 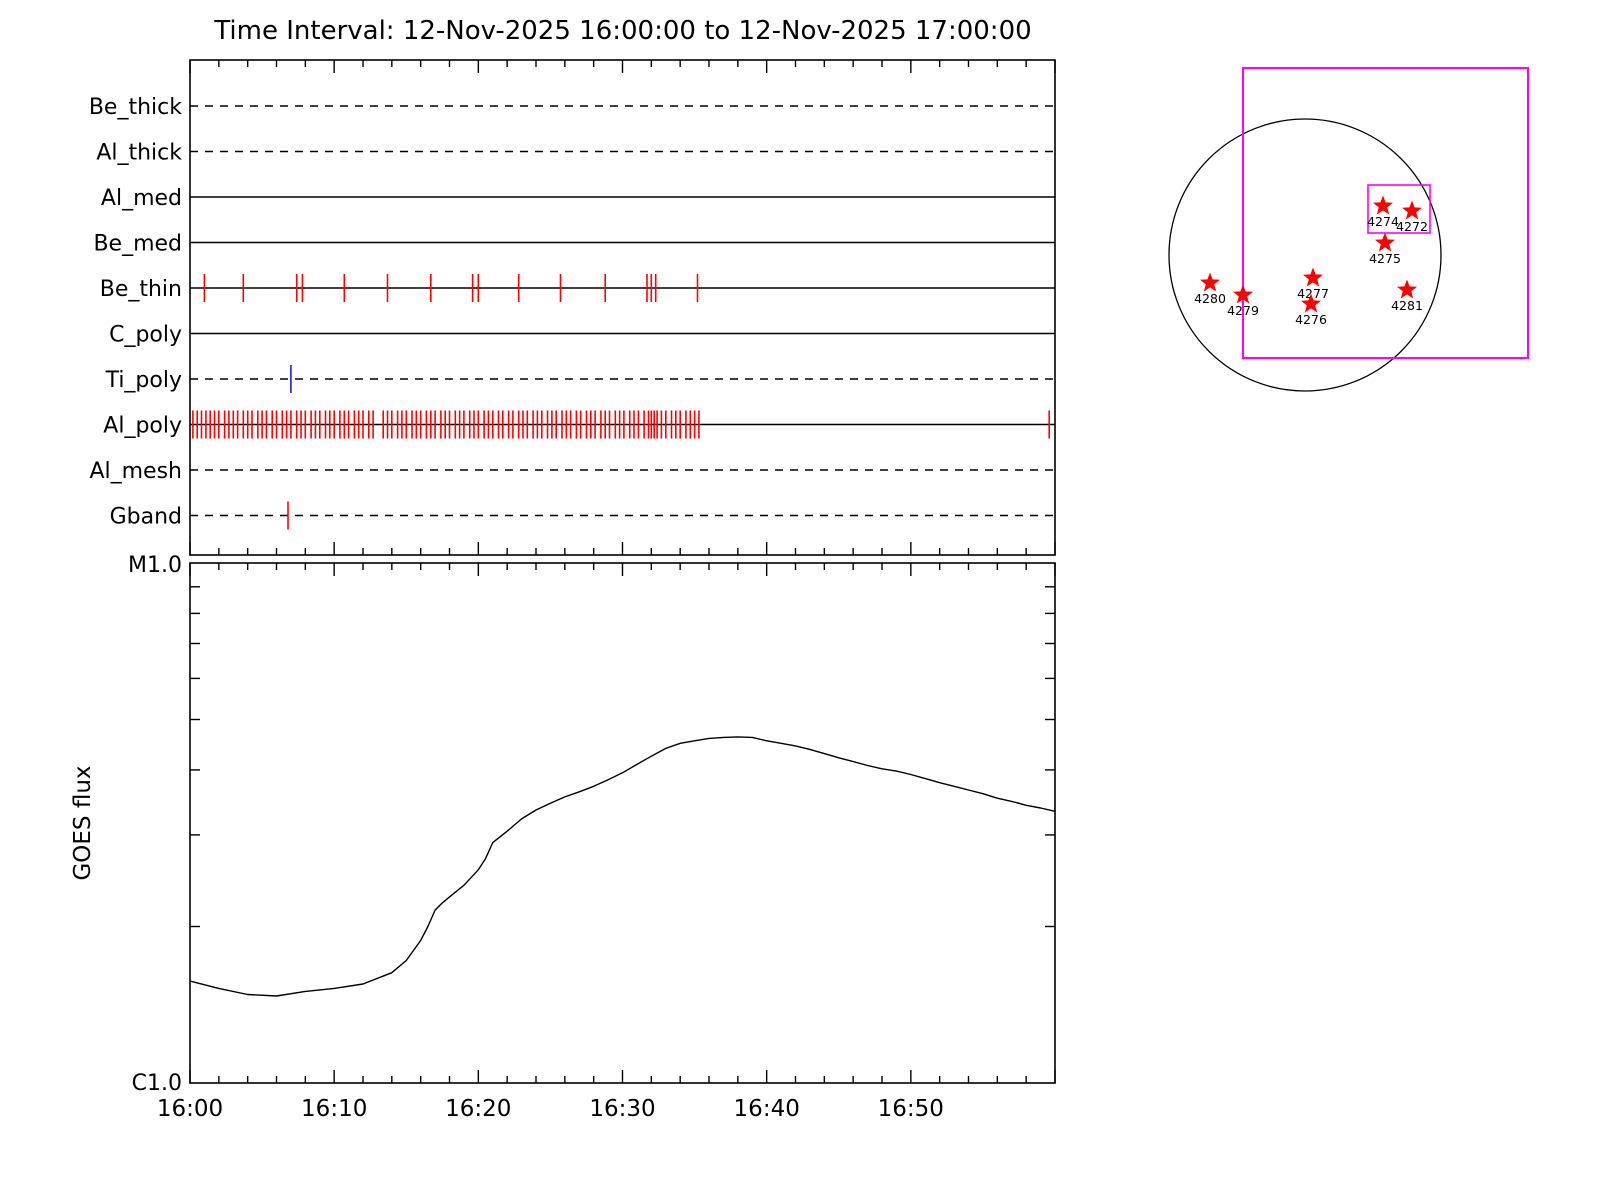 I want to click on x-tick-label-16:50: 16:50, so click(x=911, y=1109).